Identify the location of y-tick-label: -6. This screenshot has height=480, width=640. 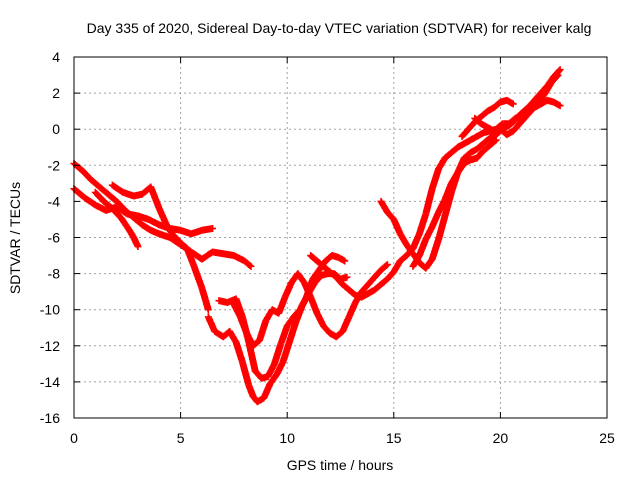
(54, 238).